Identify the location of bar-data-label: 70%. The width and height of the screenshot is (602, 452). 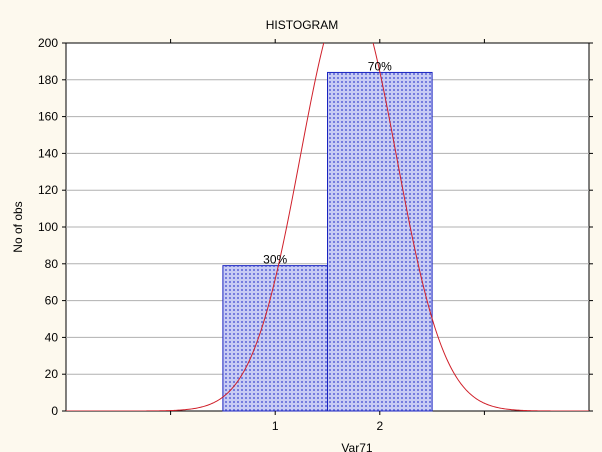
(380, 66).